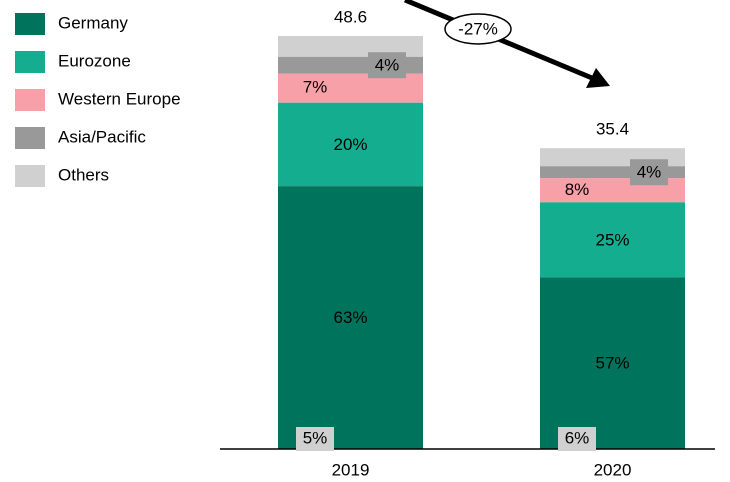 The height and width of the screenshot is (482, 730). Describe the element at coordinates (612, 129) in the screenshot. I see `total-label: 35.4` at that location.